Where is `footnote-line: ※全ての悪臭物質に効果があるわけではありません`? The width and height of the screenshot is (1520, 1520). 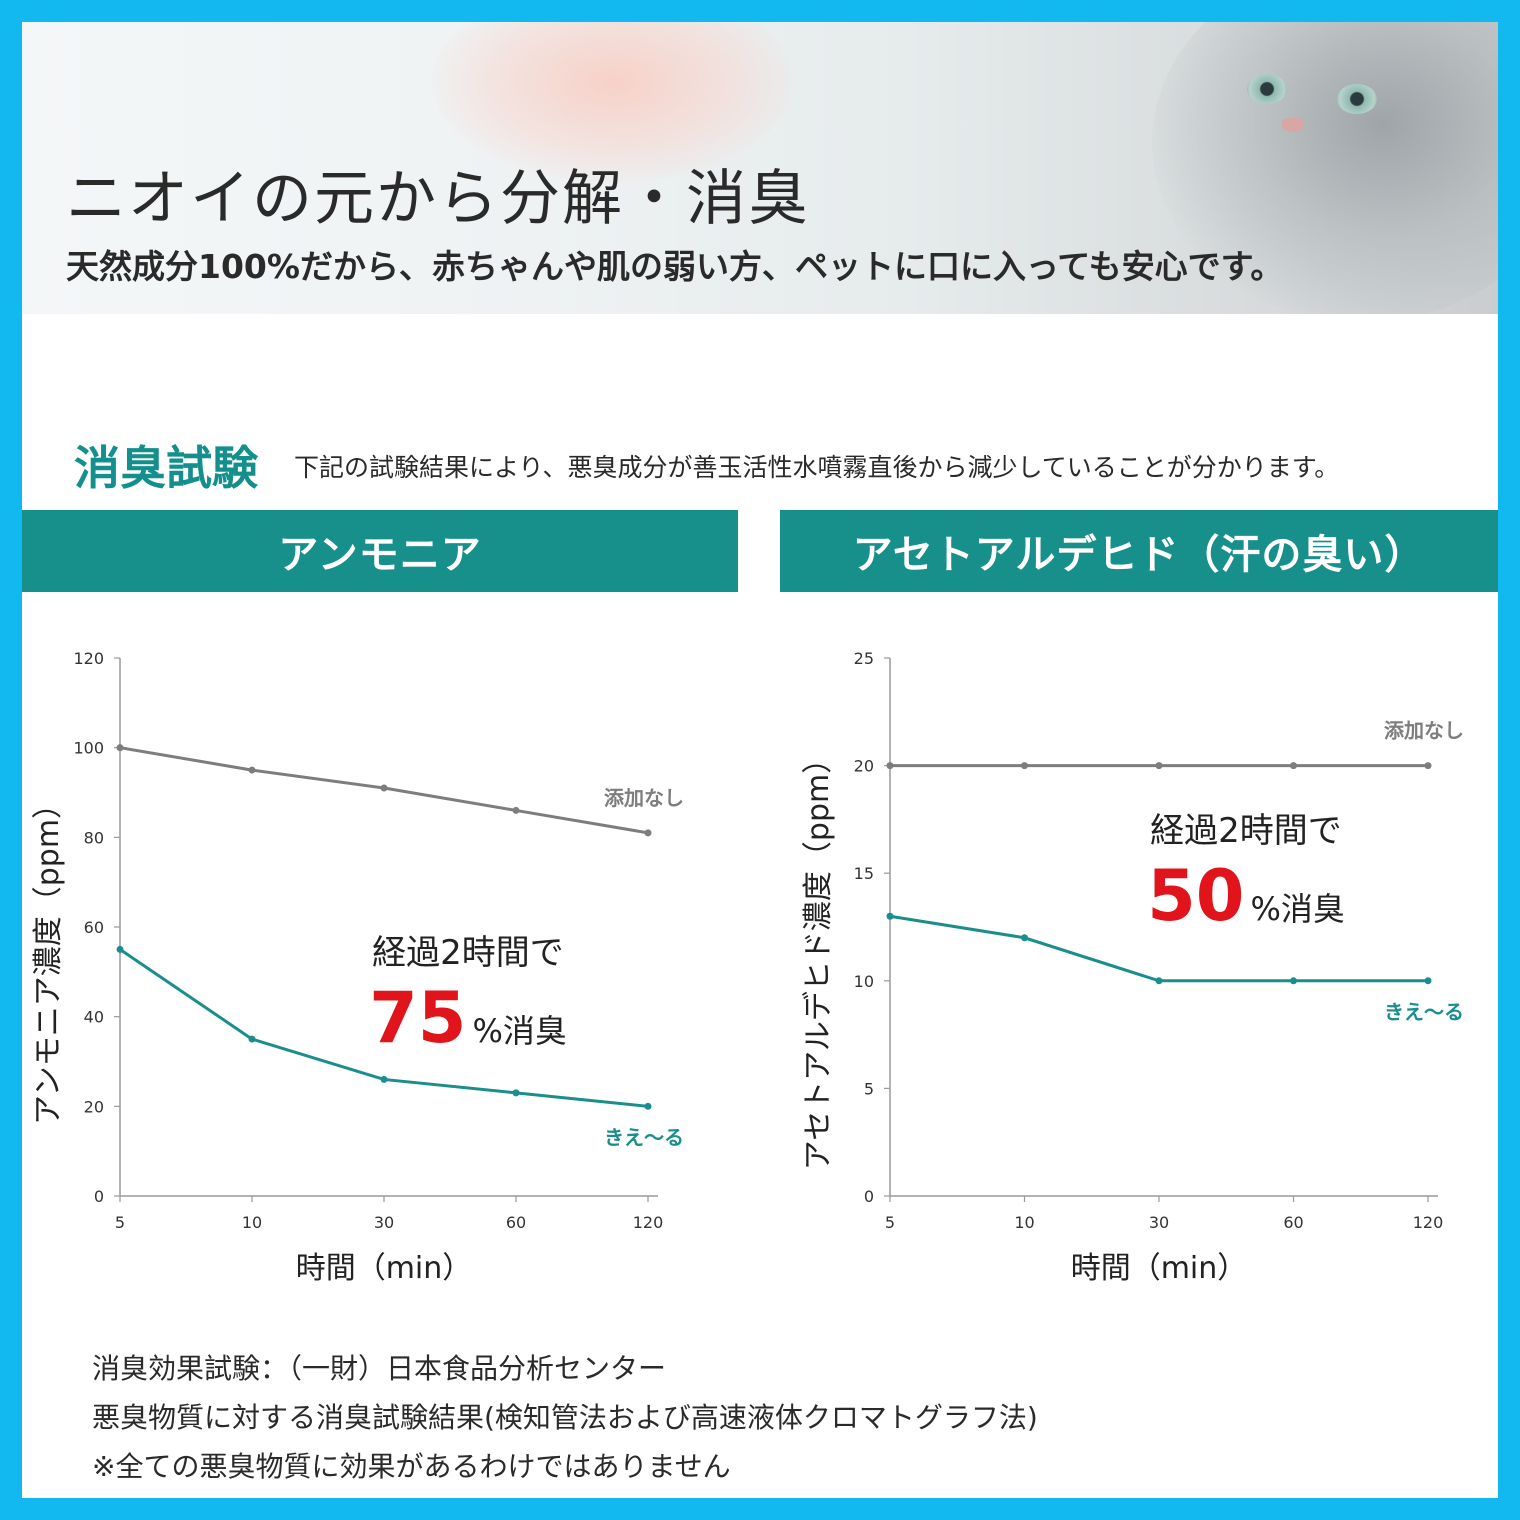 footnote-line: ※全ての悪臭物質に効果があるわけではありません is located at coordinates (411, 1466).